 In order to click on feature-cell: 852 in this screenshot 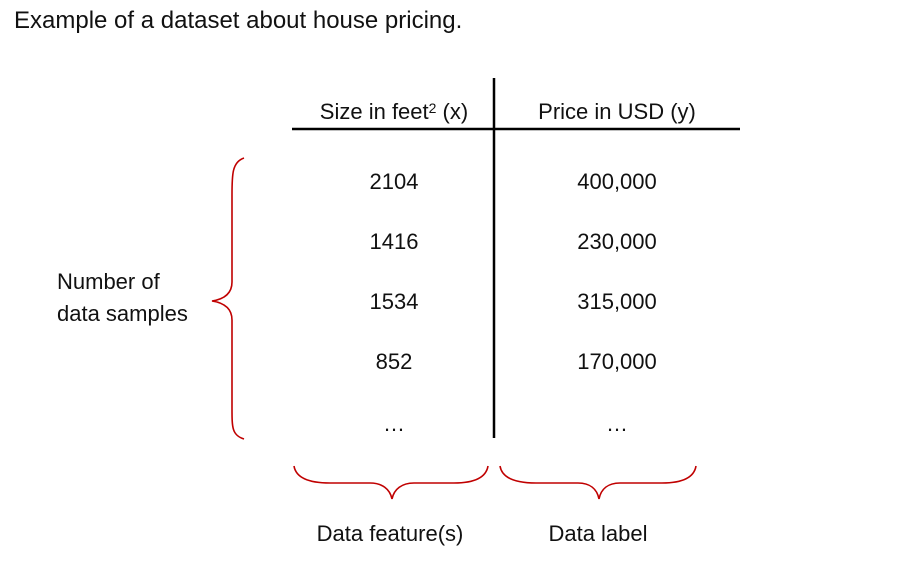, I will do `click(394, 361)`.